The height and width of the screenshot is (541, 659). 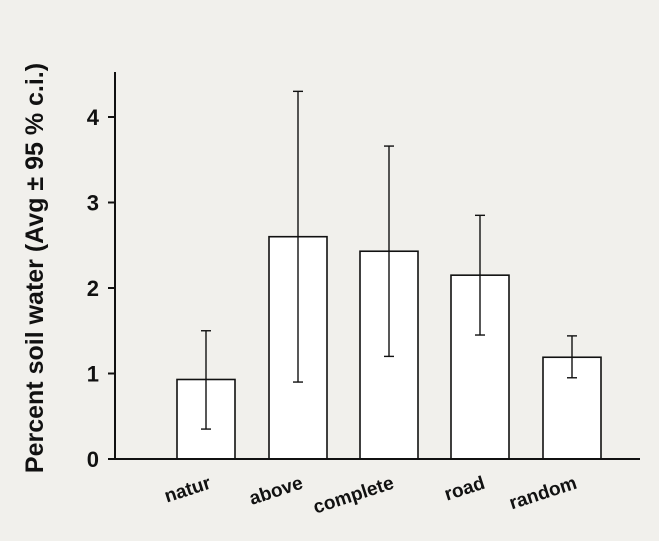 I want to click on x-tick-label: complete, so click(x=354, y=496).